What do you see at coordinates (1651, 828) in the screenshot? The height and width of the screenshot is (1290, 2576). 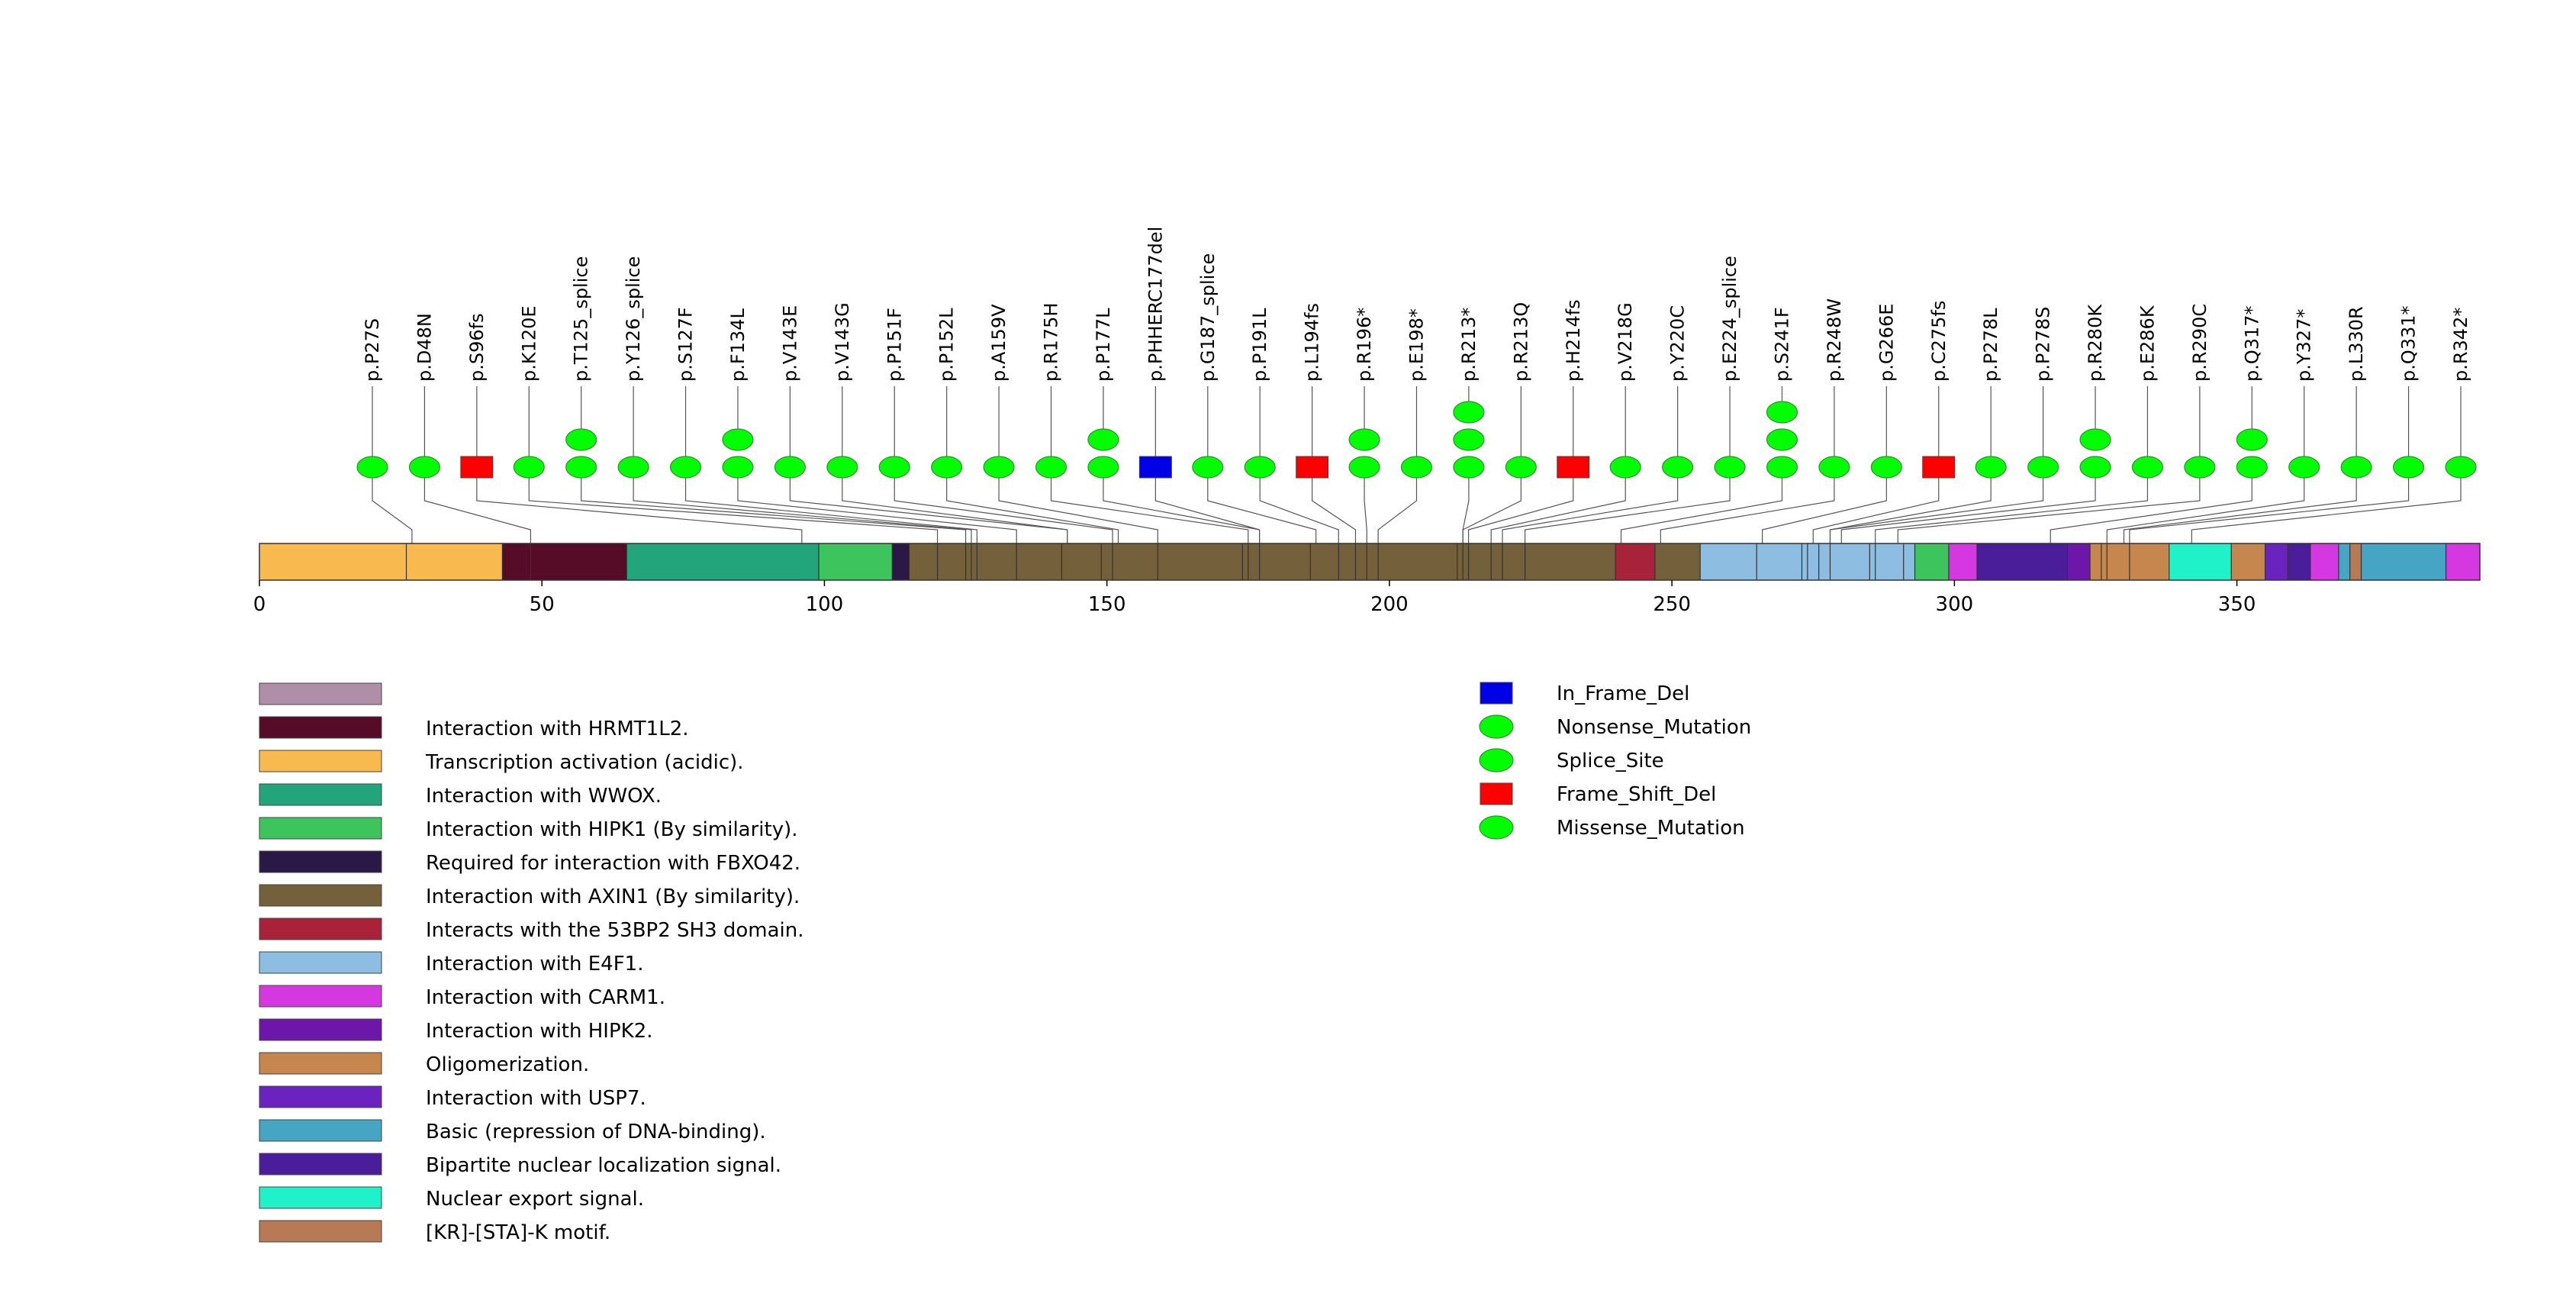 I see `legend-label: Missense_Mutation` at bounding box center [1651, 828].